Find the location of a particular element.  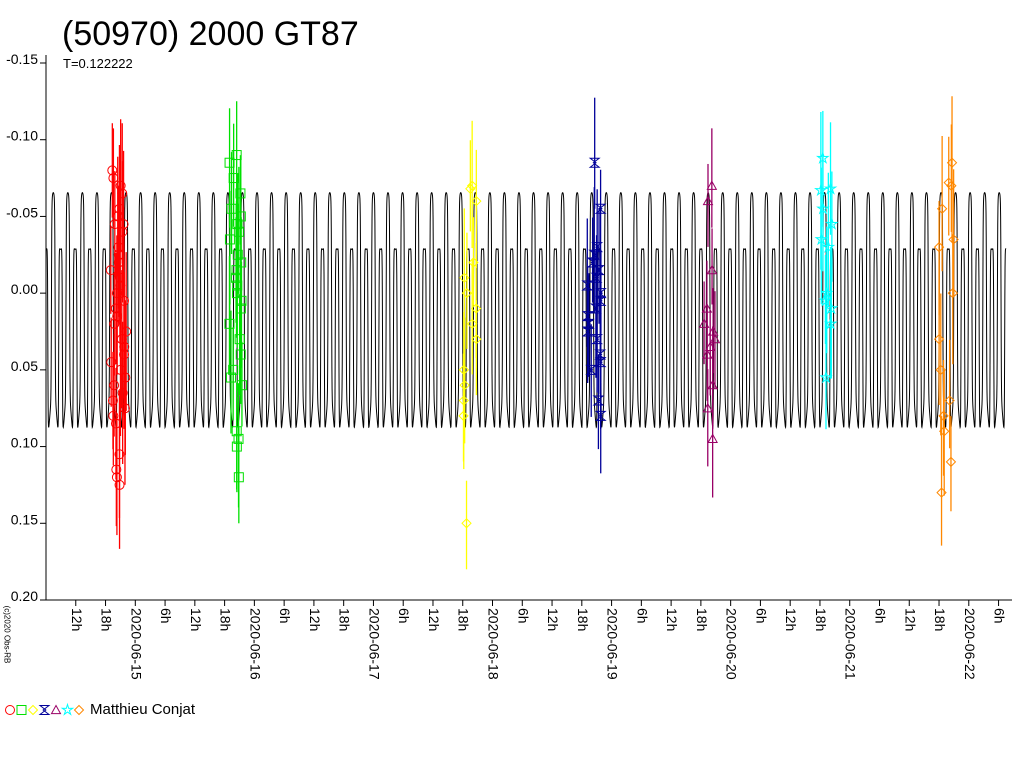

legend-observer-label: Matthieu Conjat is located at coordinates (143, 709).